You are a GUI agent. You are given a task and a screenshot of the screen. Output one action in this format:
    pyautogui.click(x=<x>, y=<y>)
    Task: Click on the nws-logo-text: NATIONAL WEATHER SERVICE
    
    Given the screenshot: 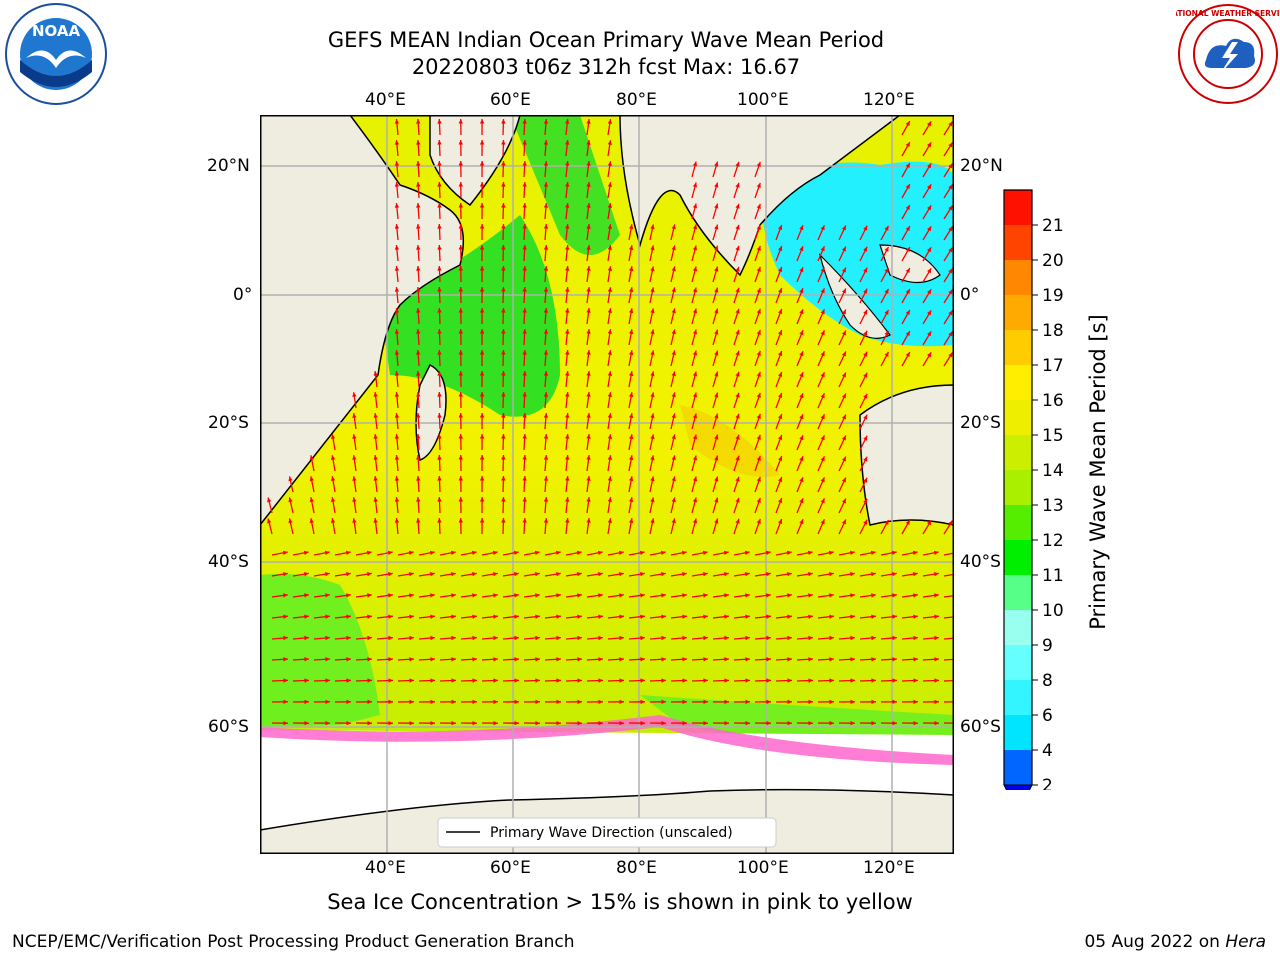 What is the action you would take?
    pyautogui.click(x=1228, y=13)
    